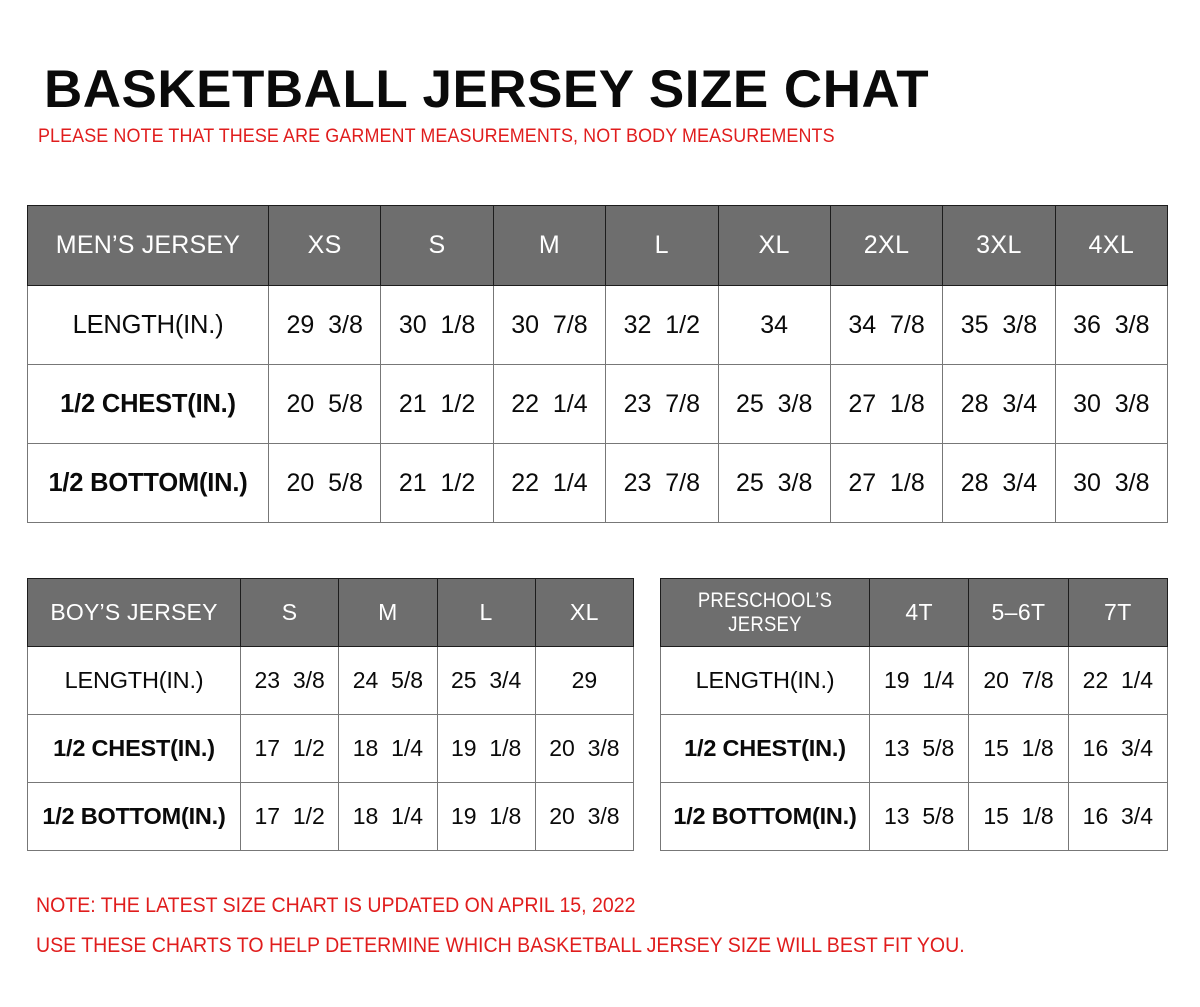 Image resolution: width=1200 pixels, height=1007 pixels. What do you see at coordinates (134, 748) in the screenshot?
I see `boys-measure-label: 1/2 CHEST(IN.)` at bounding box center [134, 748].